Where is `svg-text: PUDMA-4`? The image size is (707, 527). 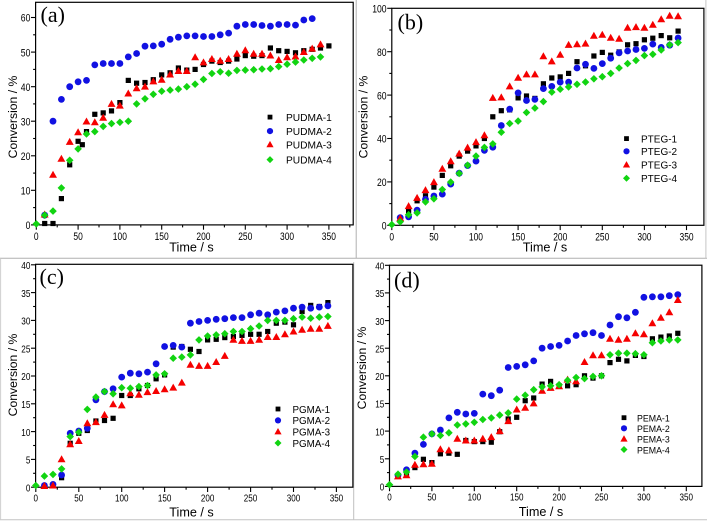 svg-text: PUDMA-4 is located at coordinates (309, 160).